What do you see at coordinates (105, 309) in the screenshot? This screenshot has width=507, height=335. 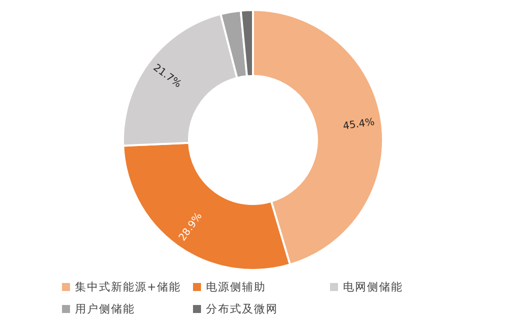 I see `legend-label: 用户侧储能` at bounding box center [105, 309].